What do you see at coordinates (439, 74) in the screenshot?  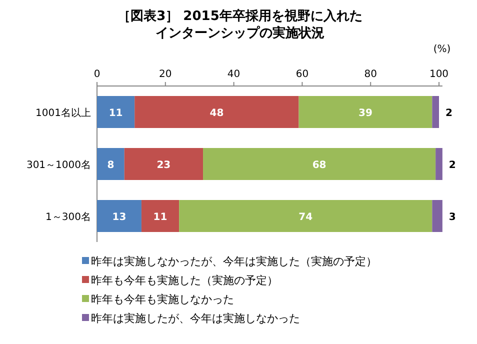 I see `x-tick-label: 100` at bounding box center [439, 74].